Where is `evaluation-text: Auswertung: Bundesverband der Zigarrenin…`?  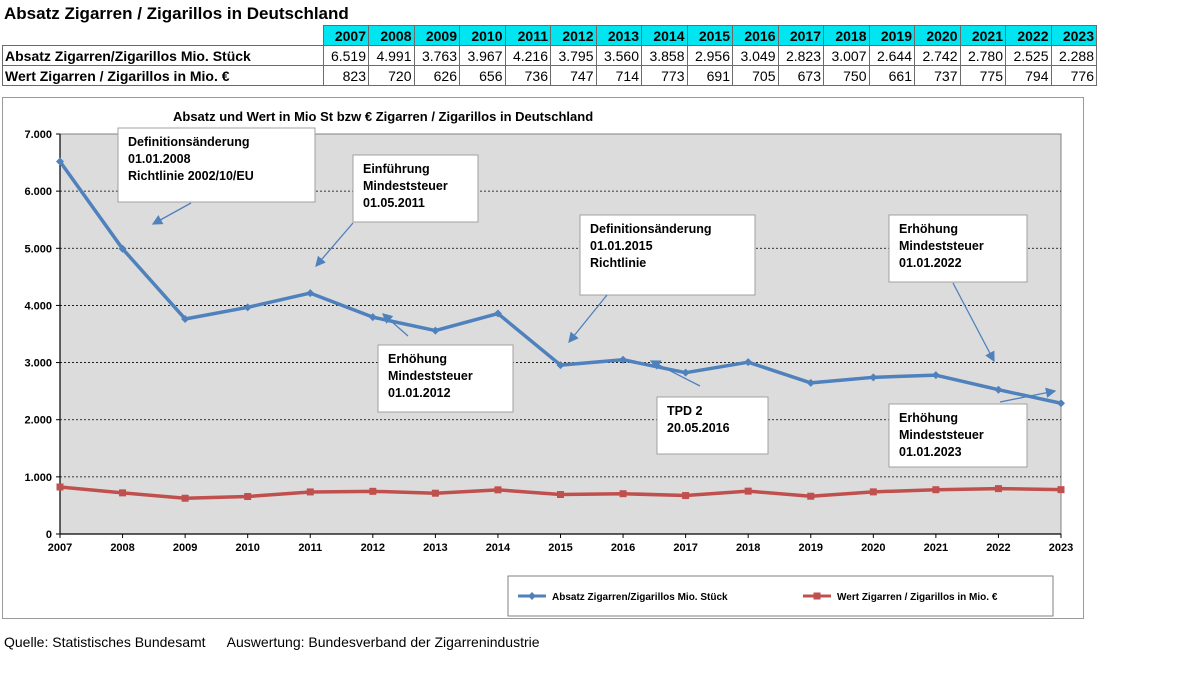 evaluation-text: Auswertung: Bundesverband der Zigarrenin… is located at coordinates (383, 642).